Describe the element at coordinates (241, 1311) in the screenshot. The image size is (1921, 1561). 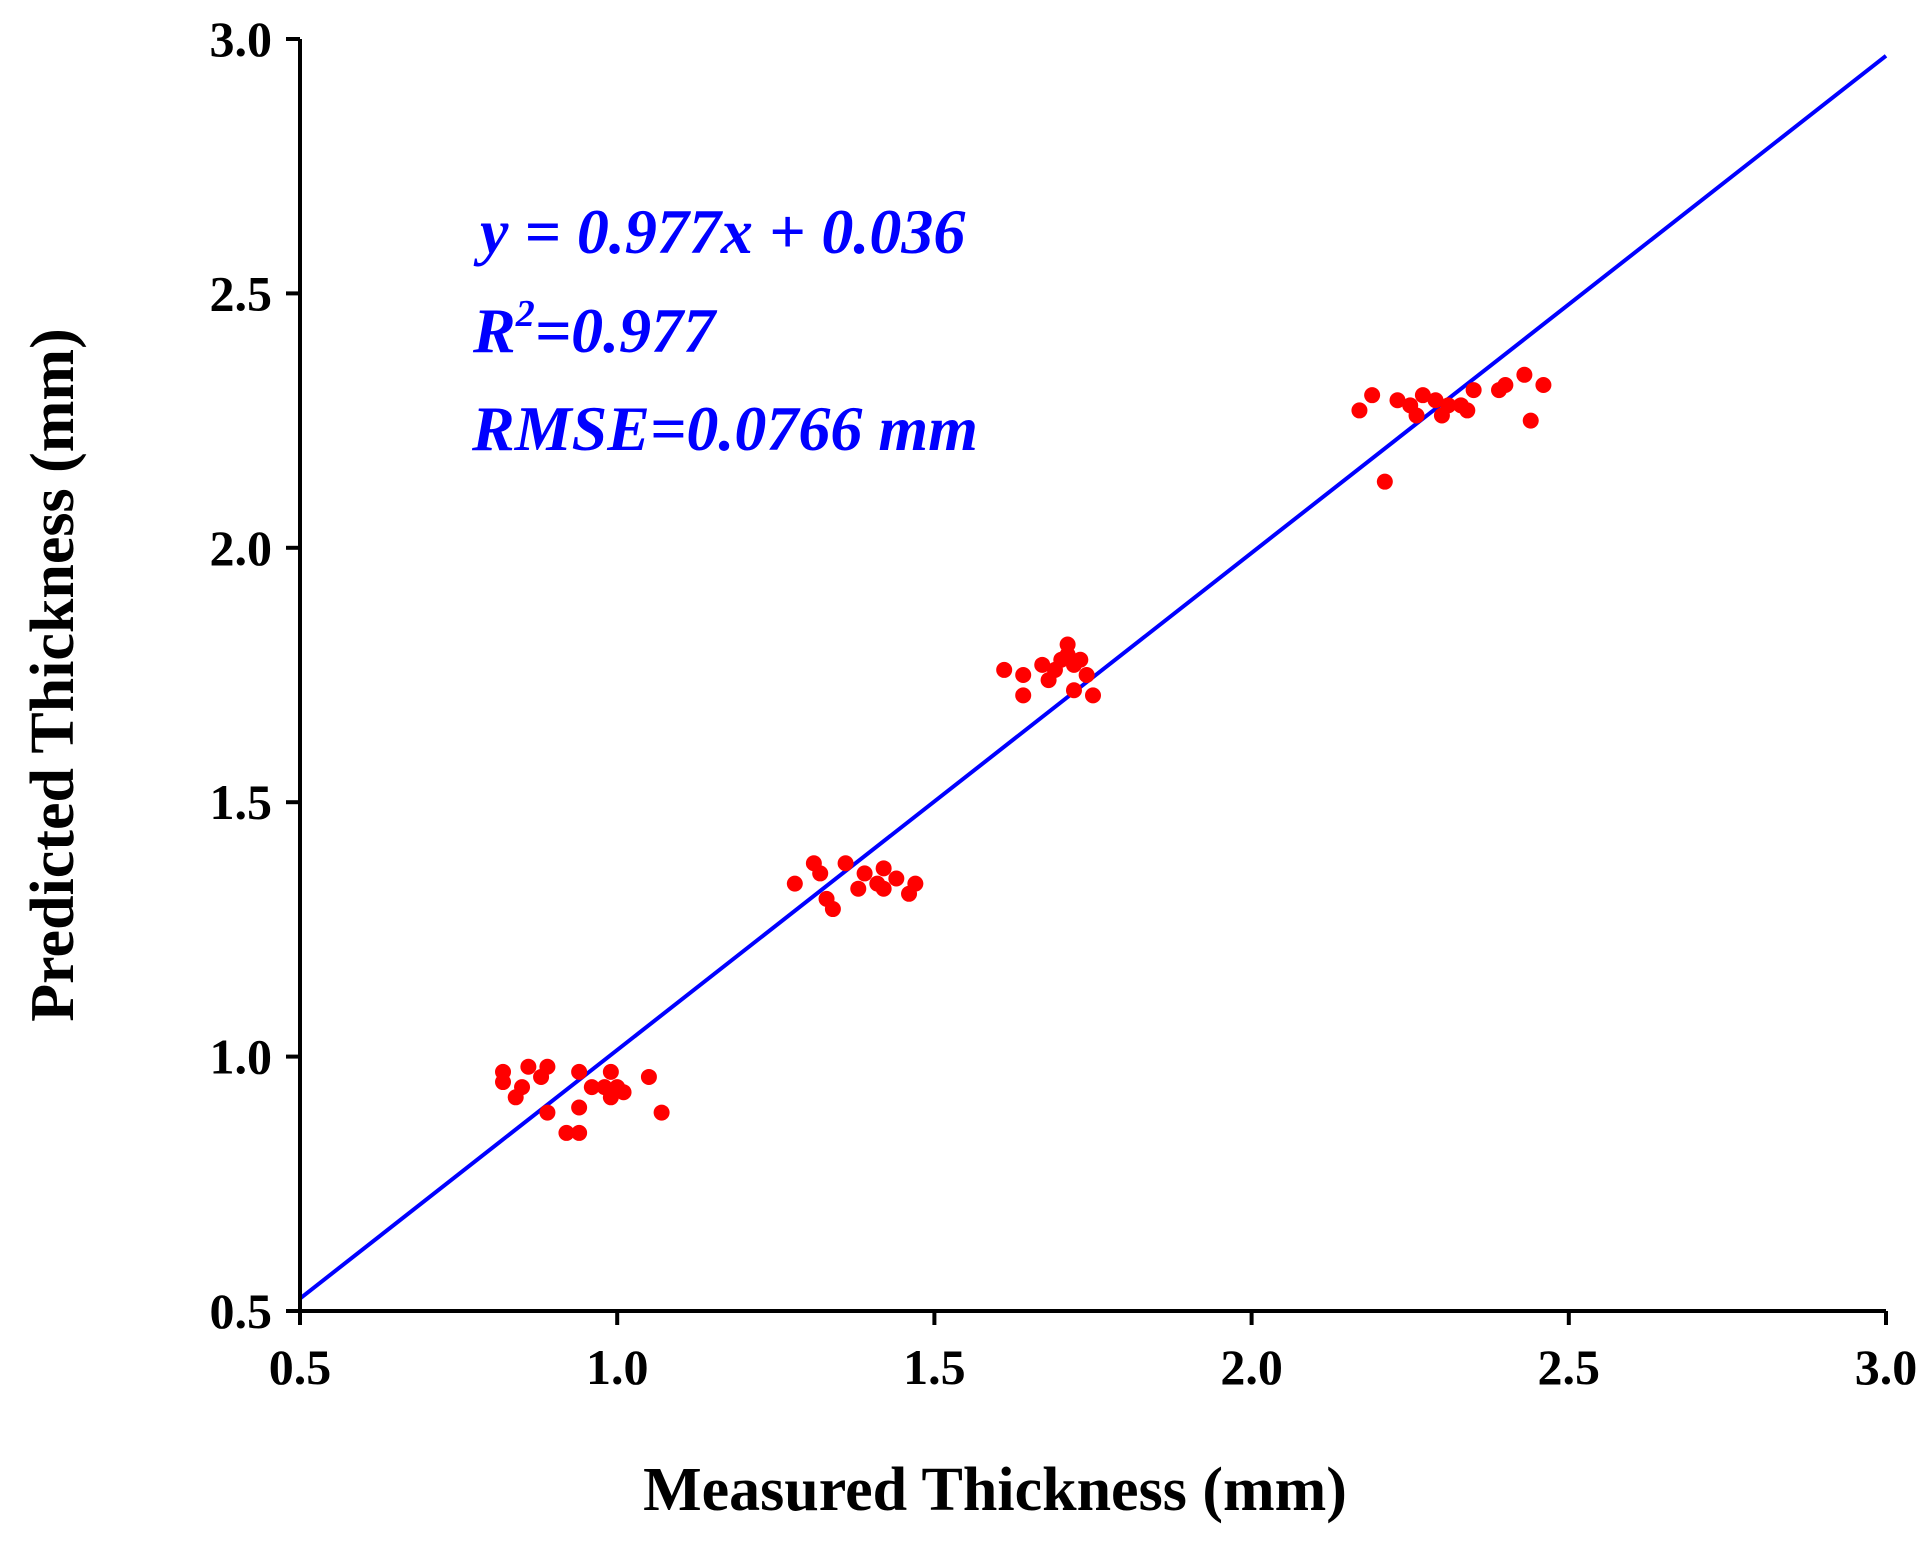
I see `y-tick-label: 0.5` at that location.